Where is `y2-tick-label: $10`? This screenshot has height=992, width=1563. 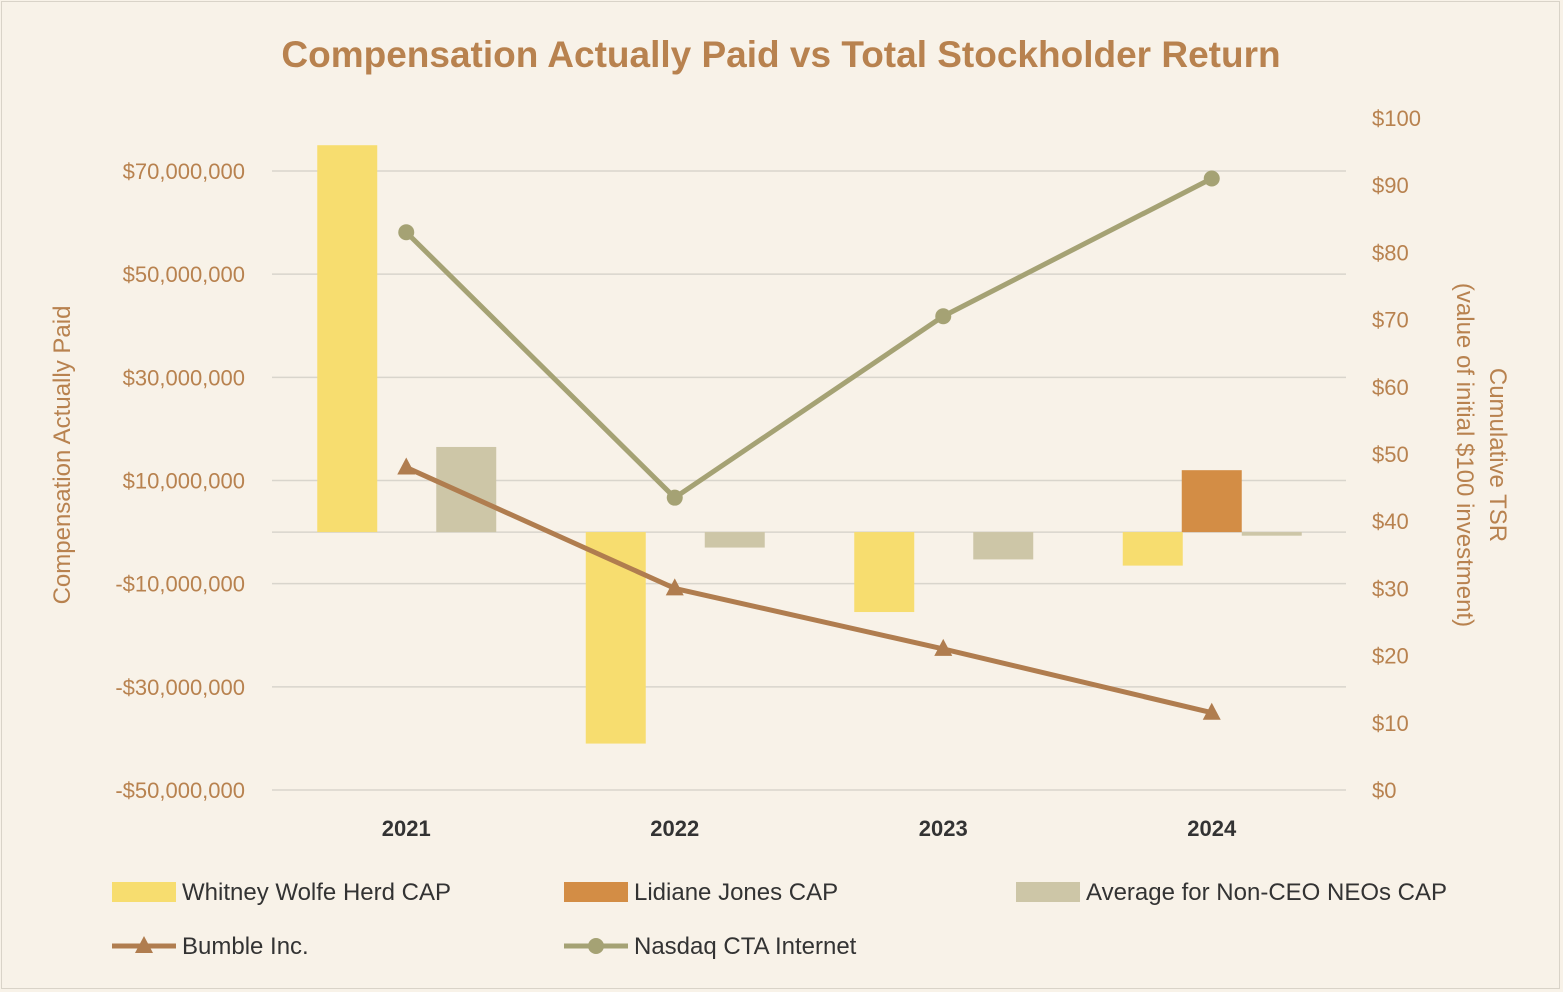 y2-tick-label: $10 is located at coordinates (1390, 723).